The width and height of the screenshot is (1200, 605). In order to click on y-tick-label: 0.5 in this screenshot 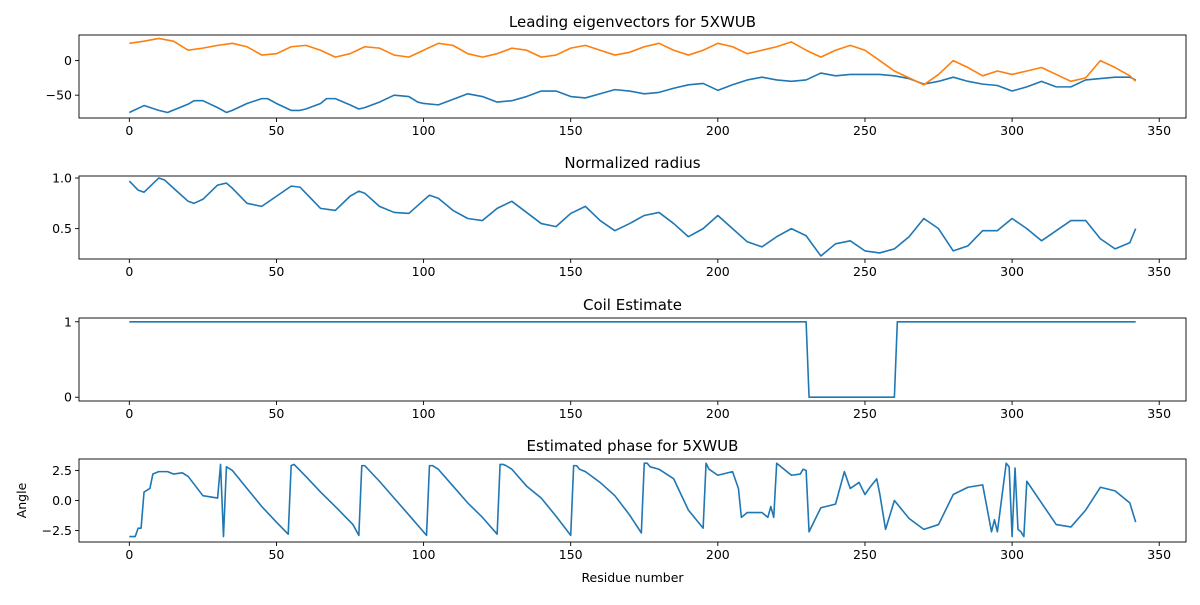, I will do `click(62, 228)`.